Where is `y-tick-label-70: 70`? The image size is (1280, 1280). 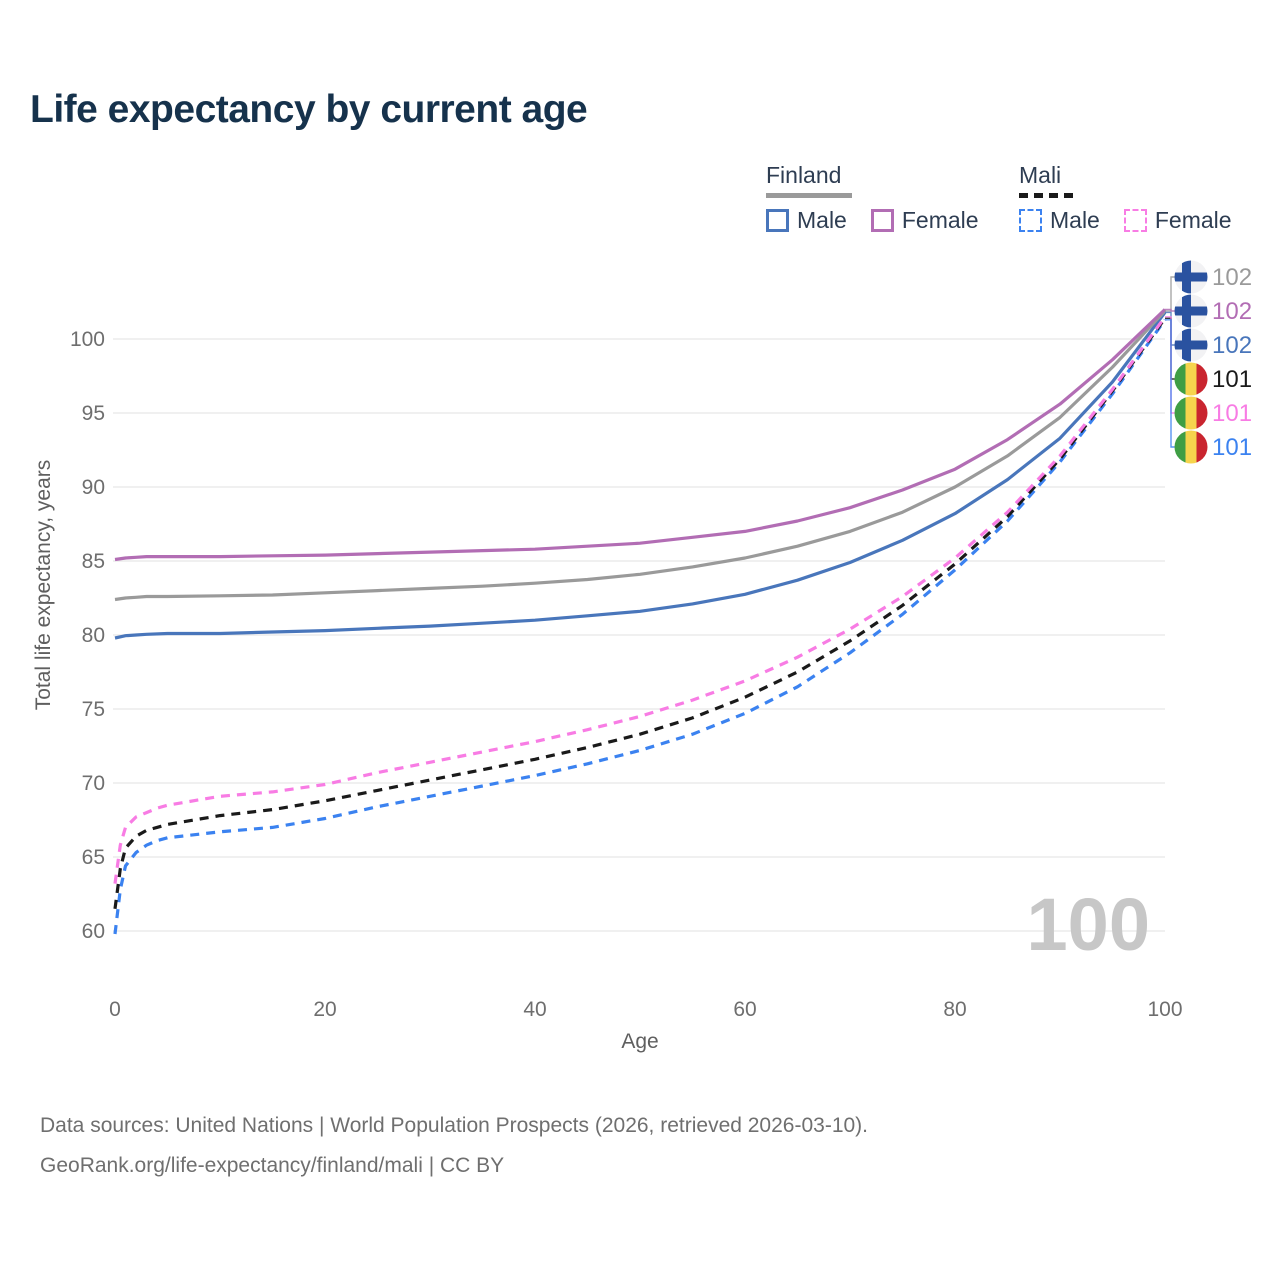 y-tick-label-70: 70 is located at coordinates (93, 783).